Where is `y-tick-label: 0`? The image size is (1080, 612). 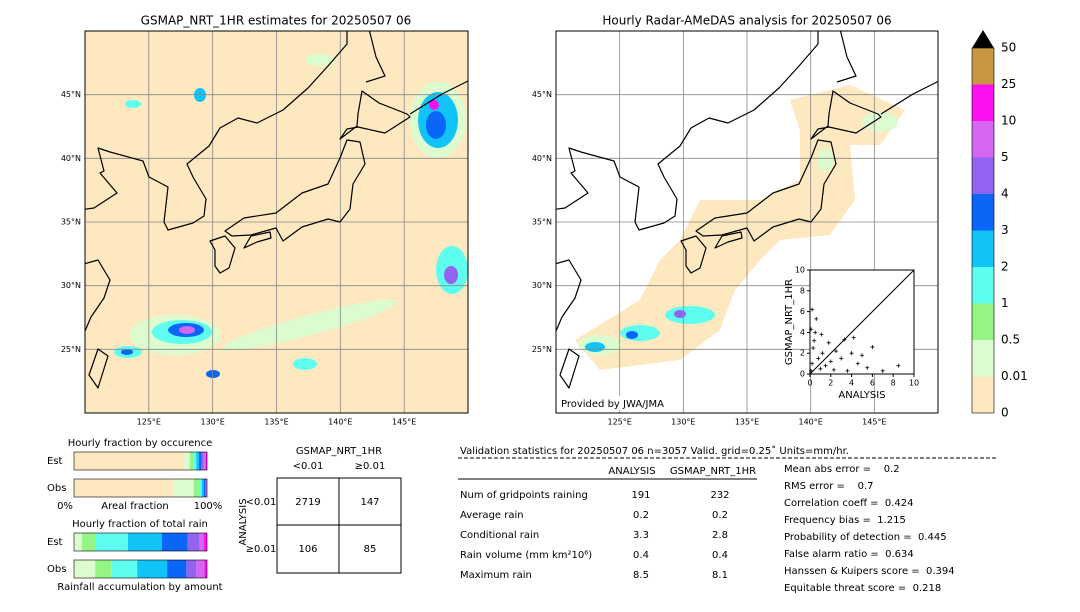 y-tick-label: 0 is located at coordinates (802, 374).